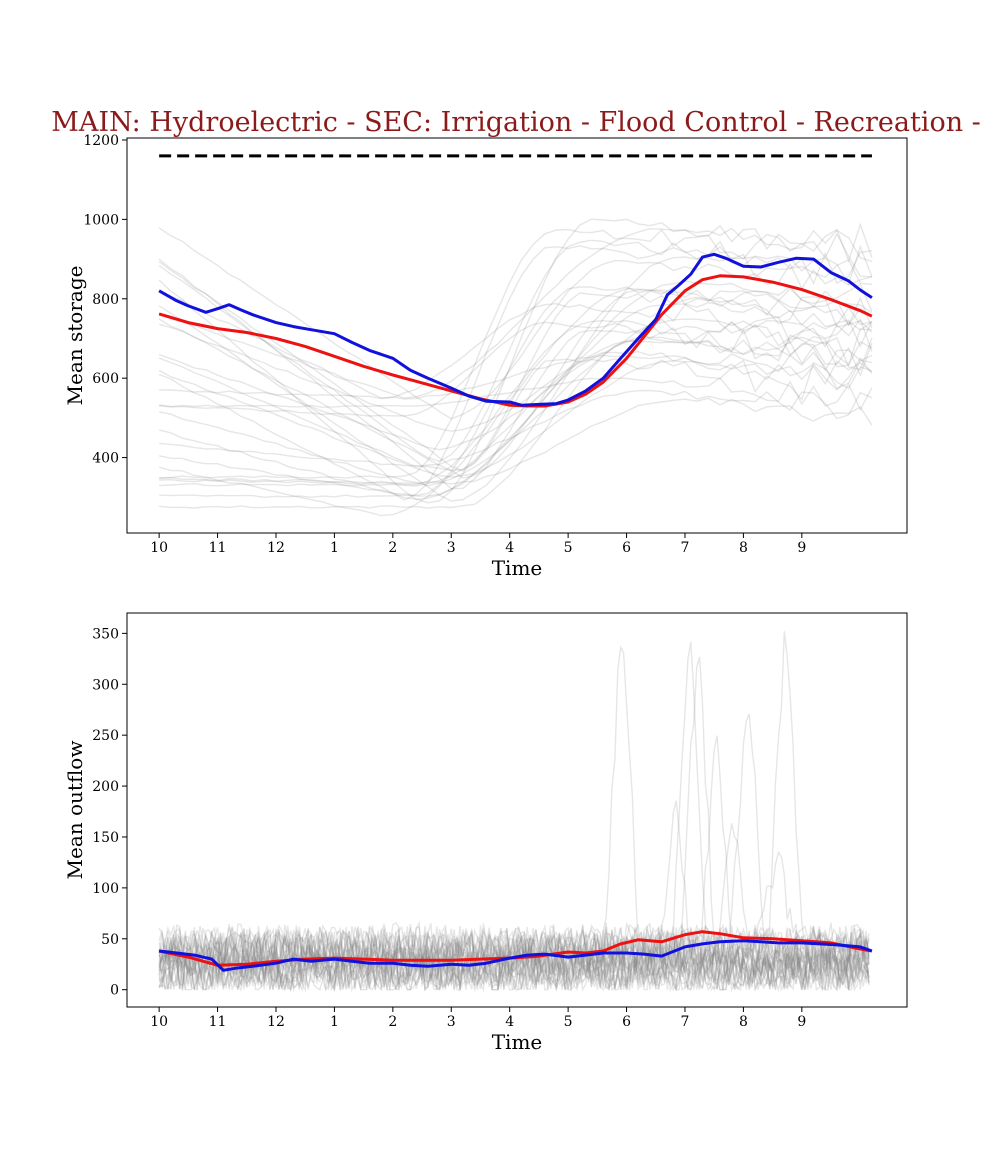 The image size is (1008, 1152). What do you see at coordinates (334, 548) in the screenshot?
I see `storage-x-tick-label: 1` at bounding box center [334, 548].